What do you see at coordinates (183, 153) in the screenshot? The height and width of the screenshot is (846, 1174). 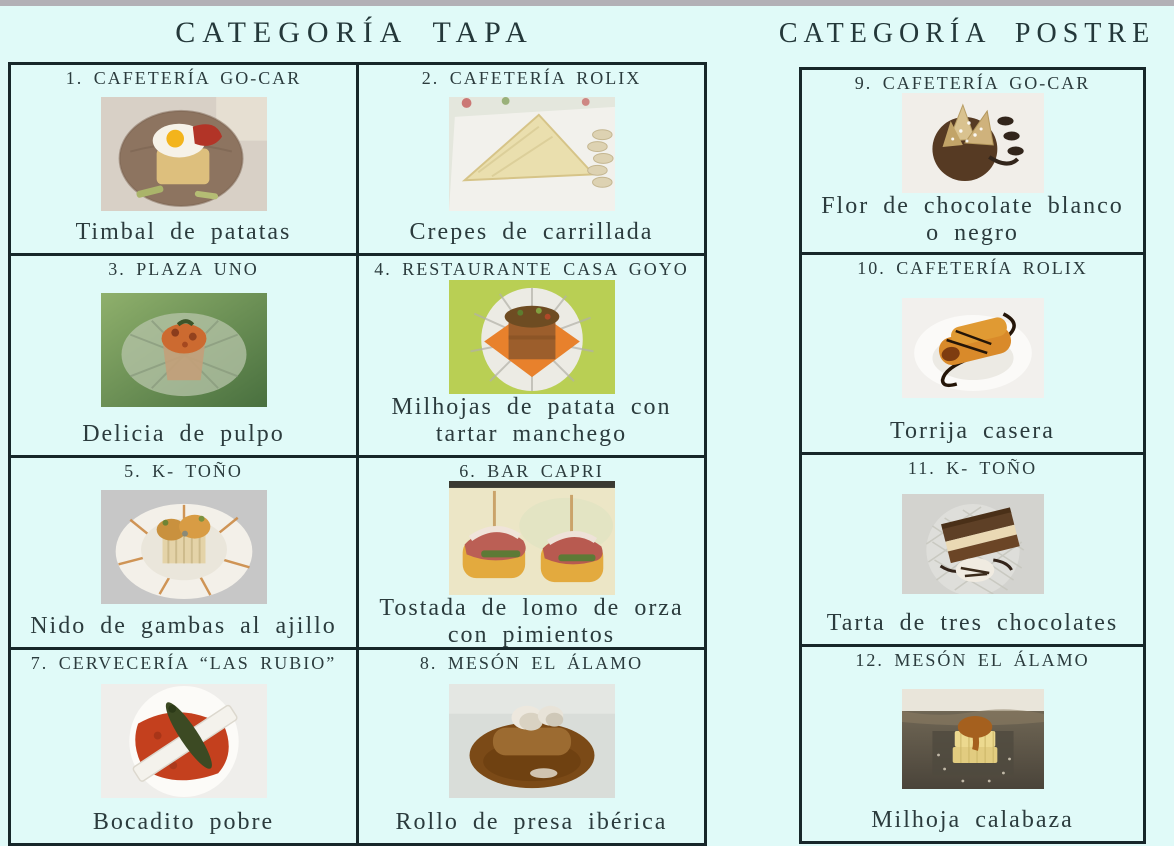 I see `timbal-de-patatas-photo` at bounding box center [183, 153].